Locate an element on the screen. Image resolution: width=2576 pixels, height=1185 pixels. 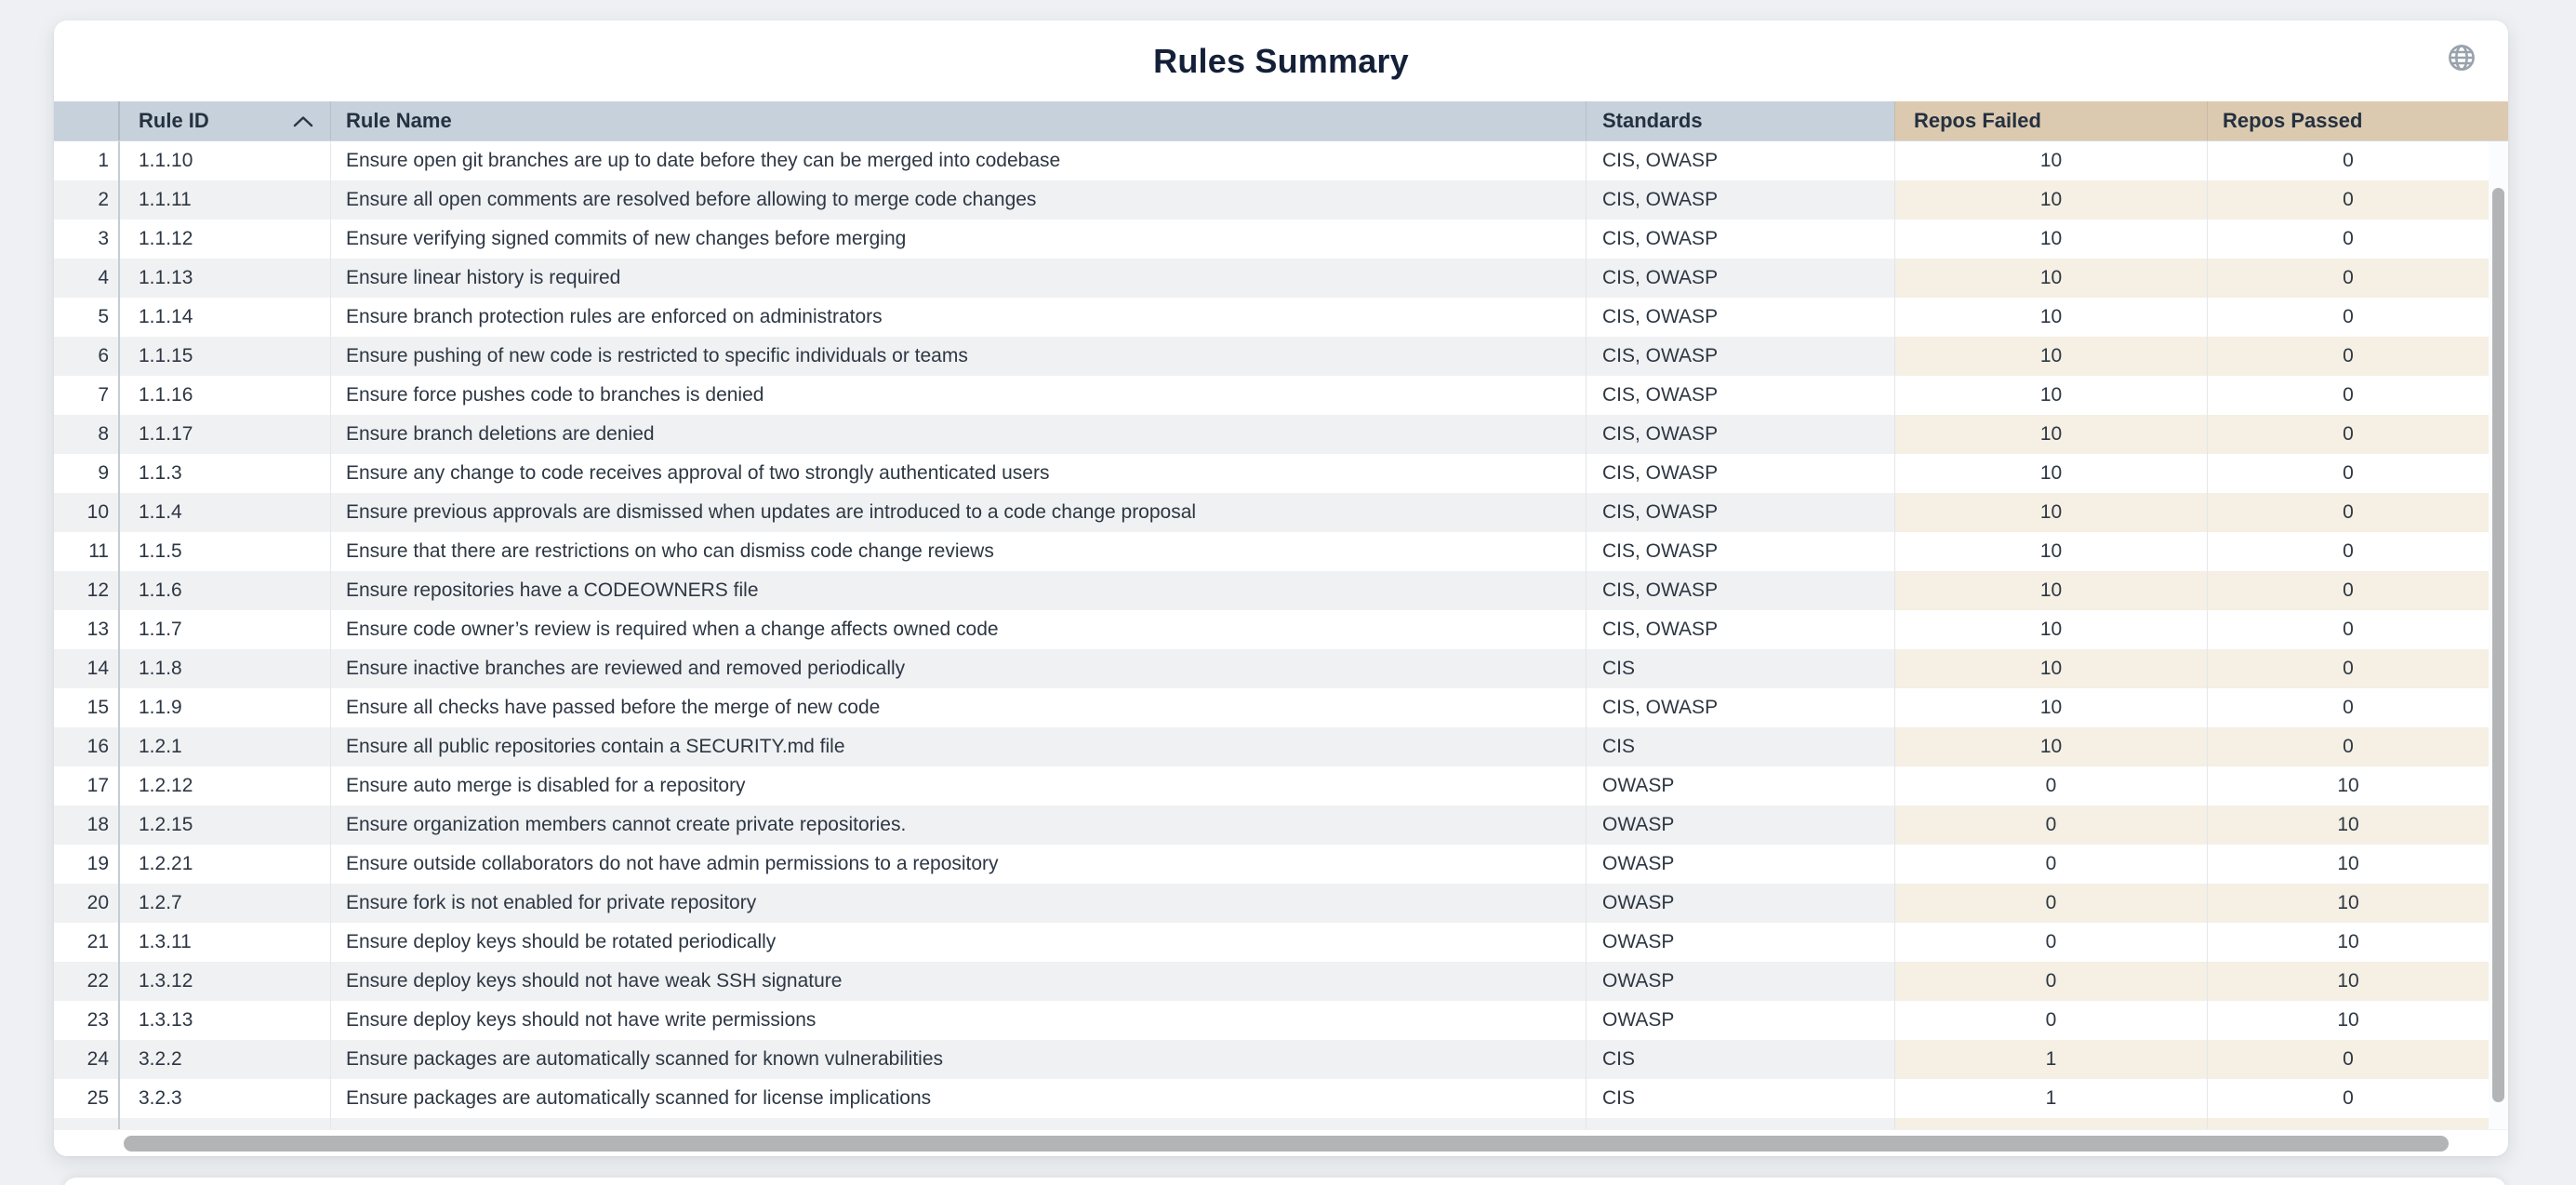
cell-rule-name: Ensure branch deletions are denied is located at coordinates (958, 435).